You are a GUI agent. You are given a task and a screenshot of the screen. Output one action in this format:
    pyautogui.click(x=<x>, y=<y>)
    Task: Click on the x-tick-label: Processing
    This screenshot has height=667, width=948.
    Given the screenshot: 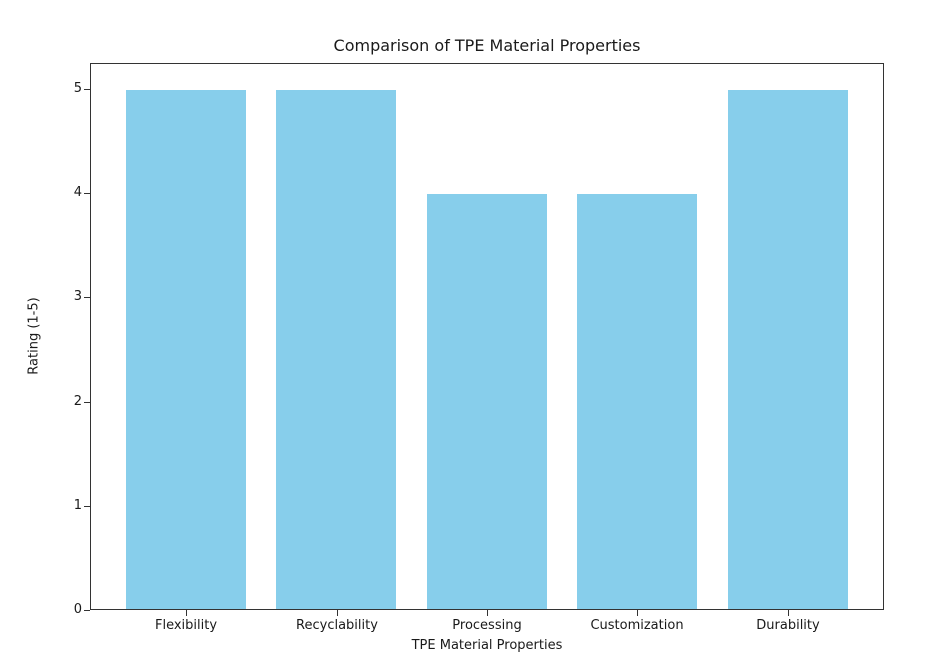 What is the action you would take?
    pyautogui.click(x=487, y=625)
    